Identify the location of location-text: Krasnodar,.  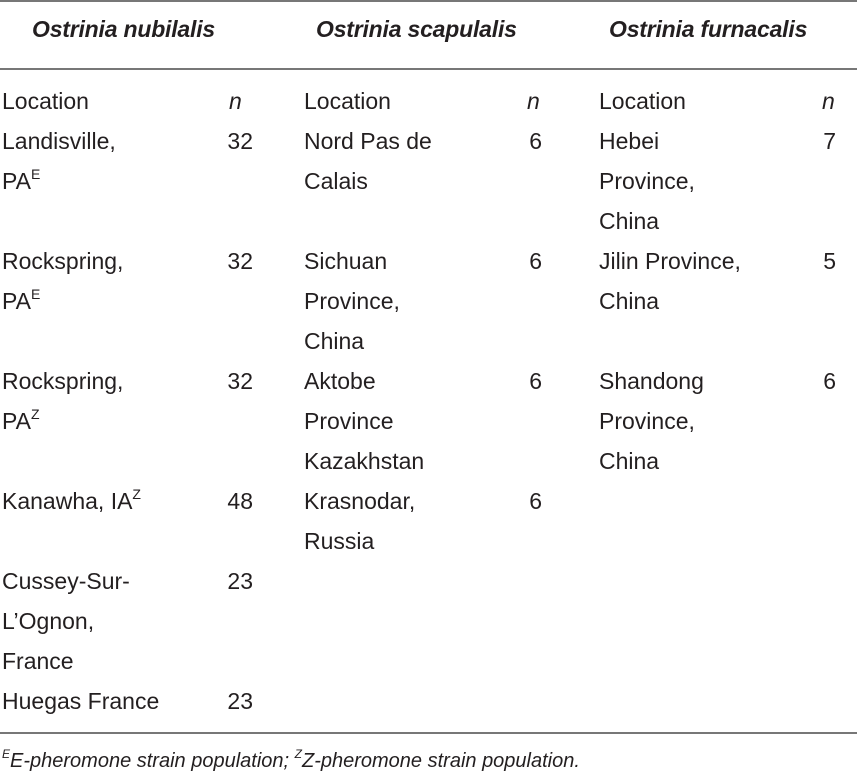
(360, 501).